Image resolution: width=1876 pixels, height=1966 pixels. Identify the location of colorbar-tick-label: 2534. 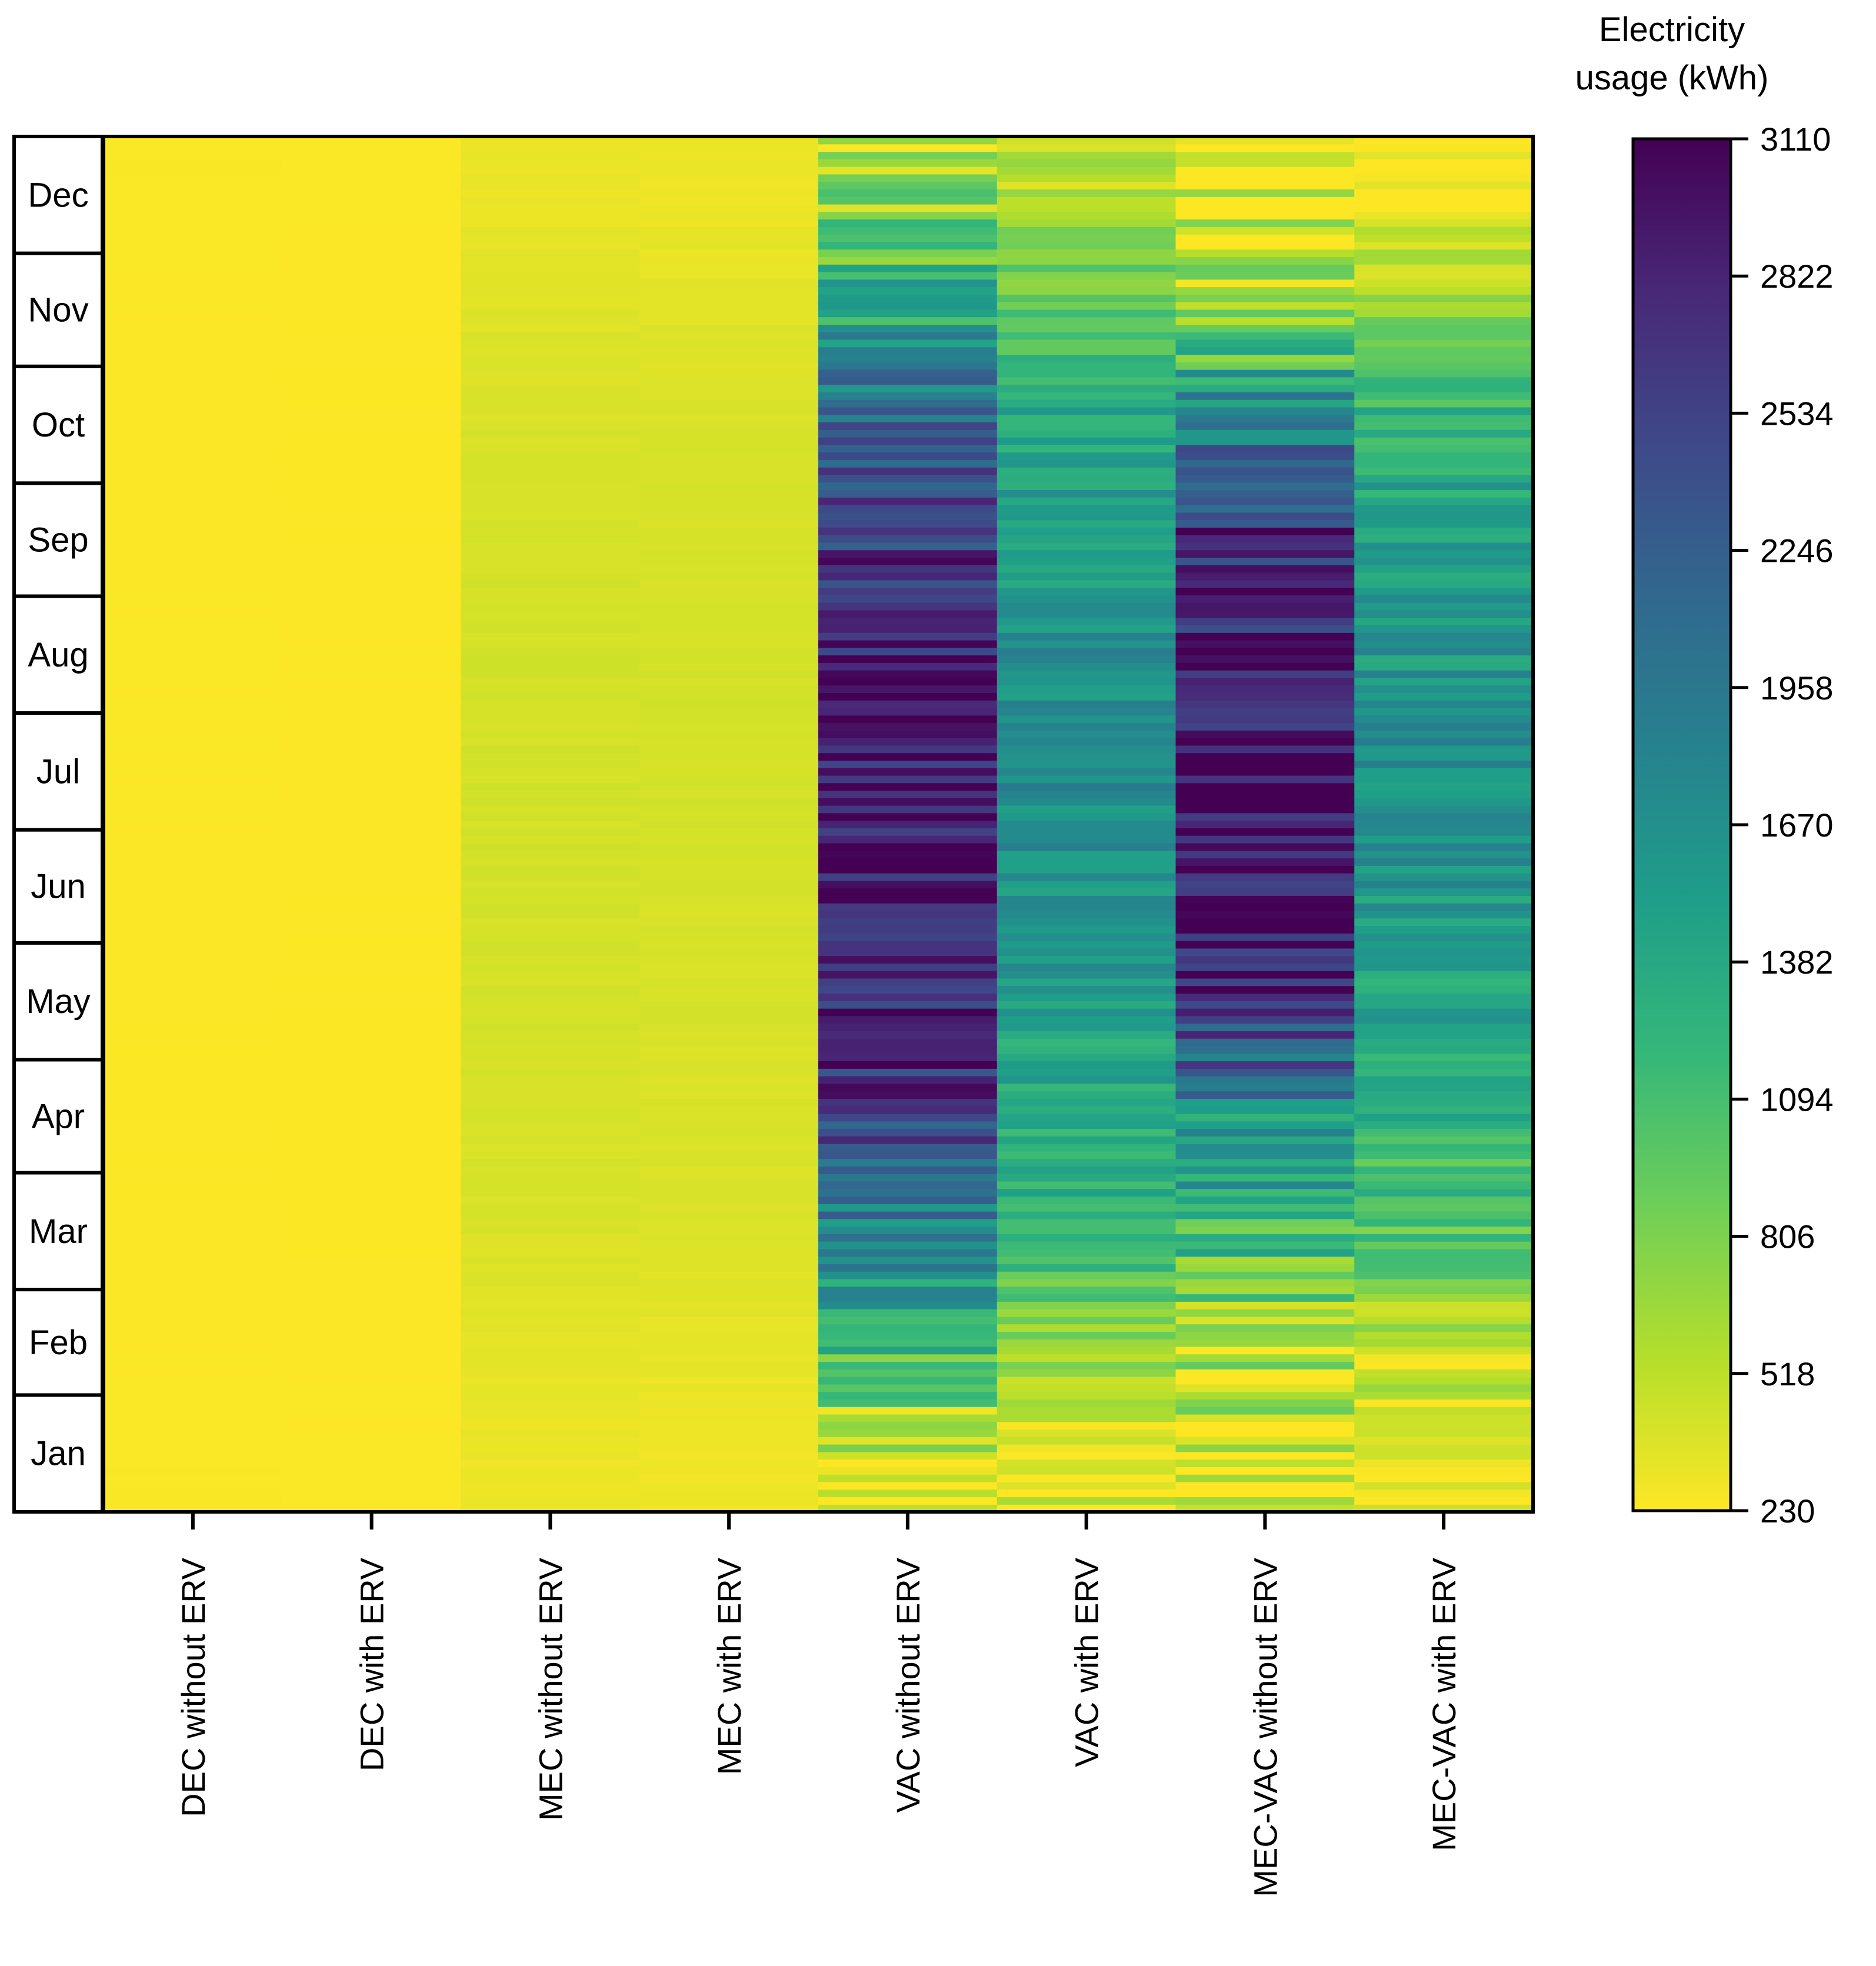
(1797, 414).